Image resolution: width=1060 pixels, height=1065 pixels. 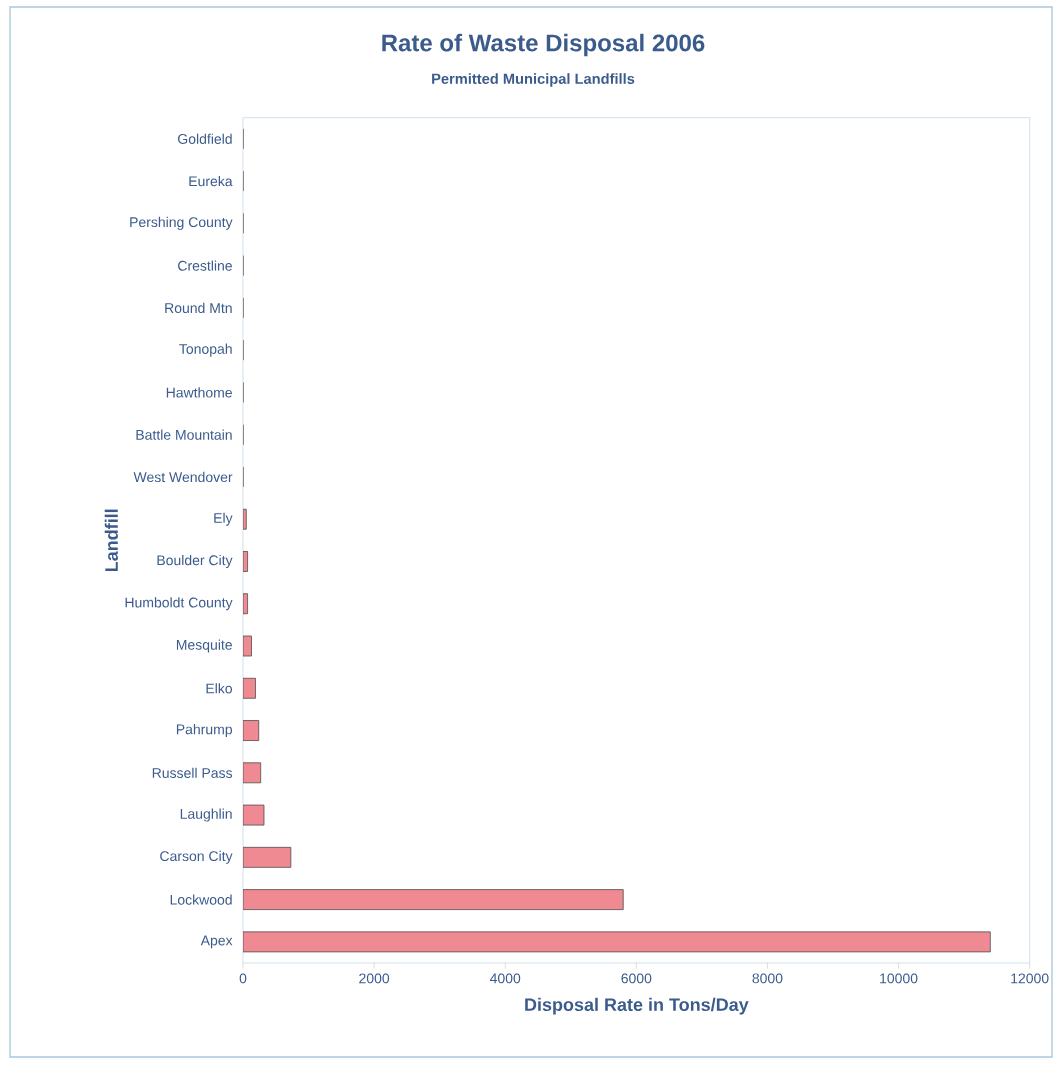 What do you see at coordinates (636, 978) in the screenshot?
I see `x-tick-label: 6000` at bounding box center [636, 978].